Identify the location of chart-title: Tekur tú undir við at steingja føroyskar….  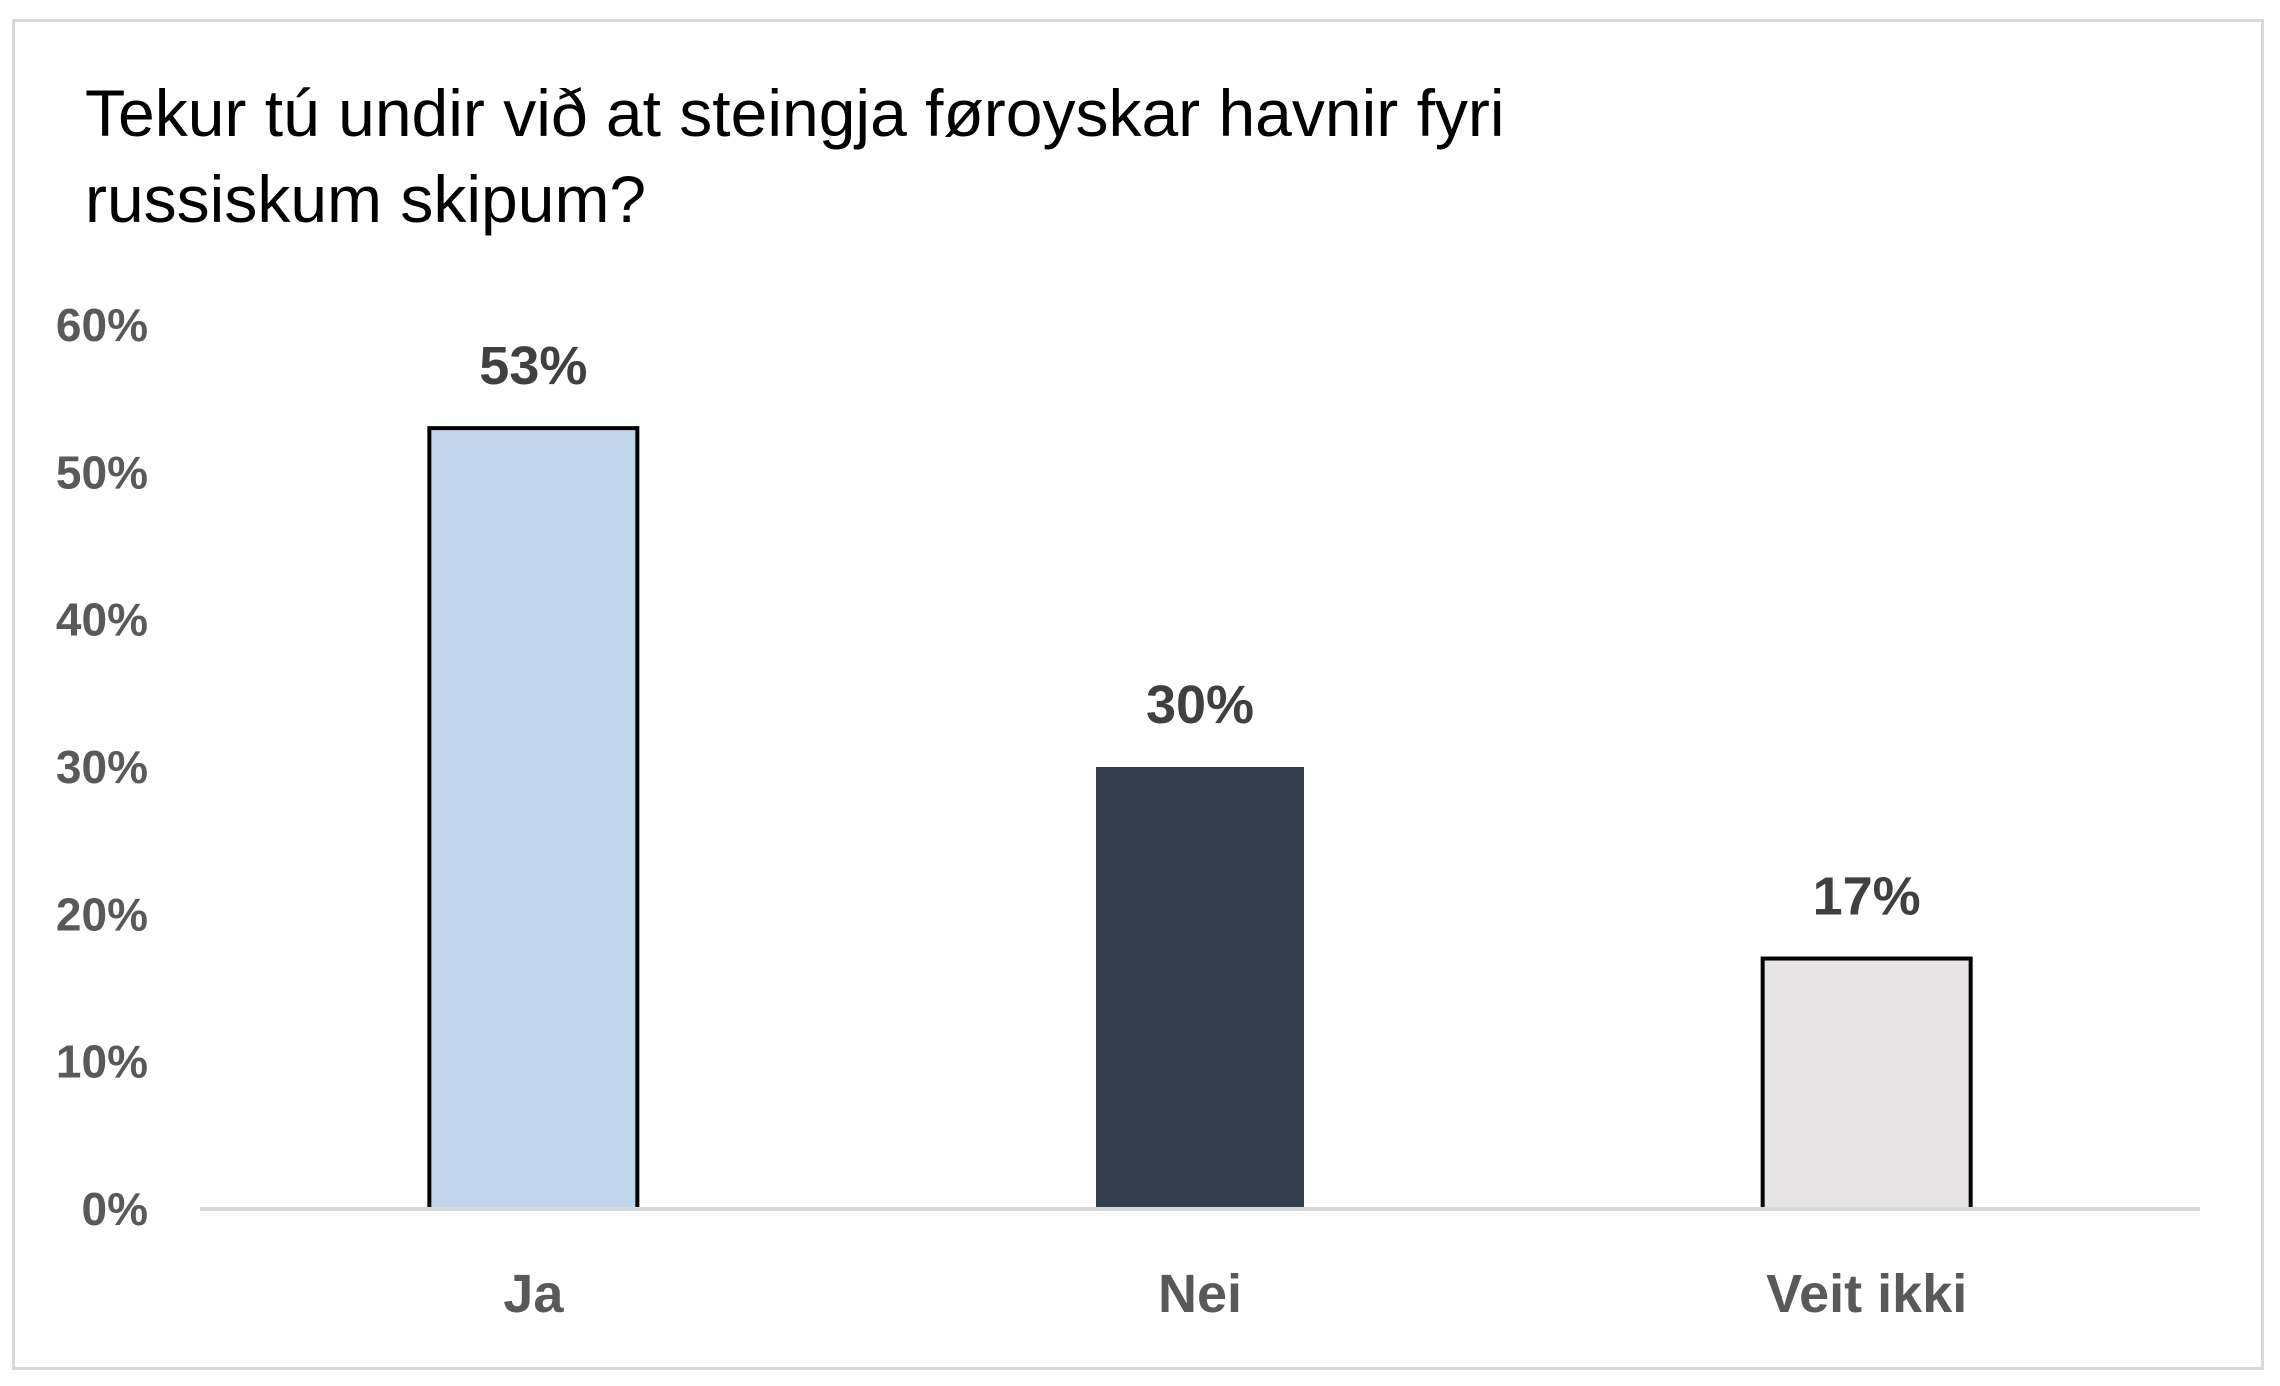
(795, 156).